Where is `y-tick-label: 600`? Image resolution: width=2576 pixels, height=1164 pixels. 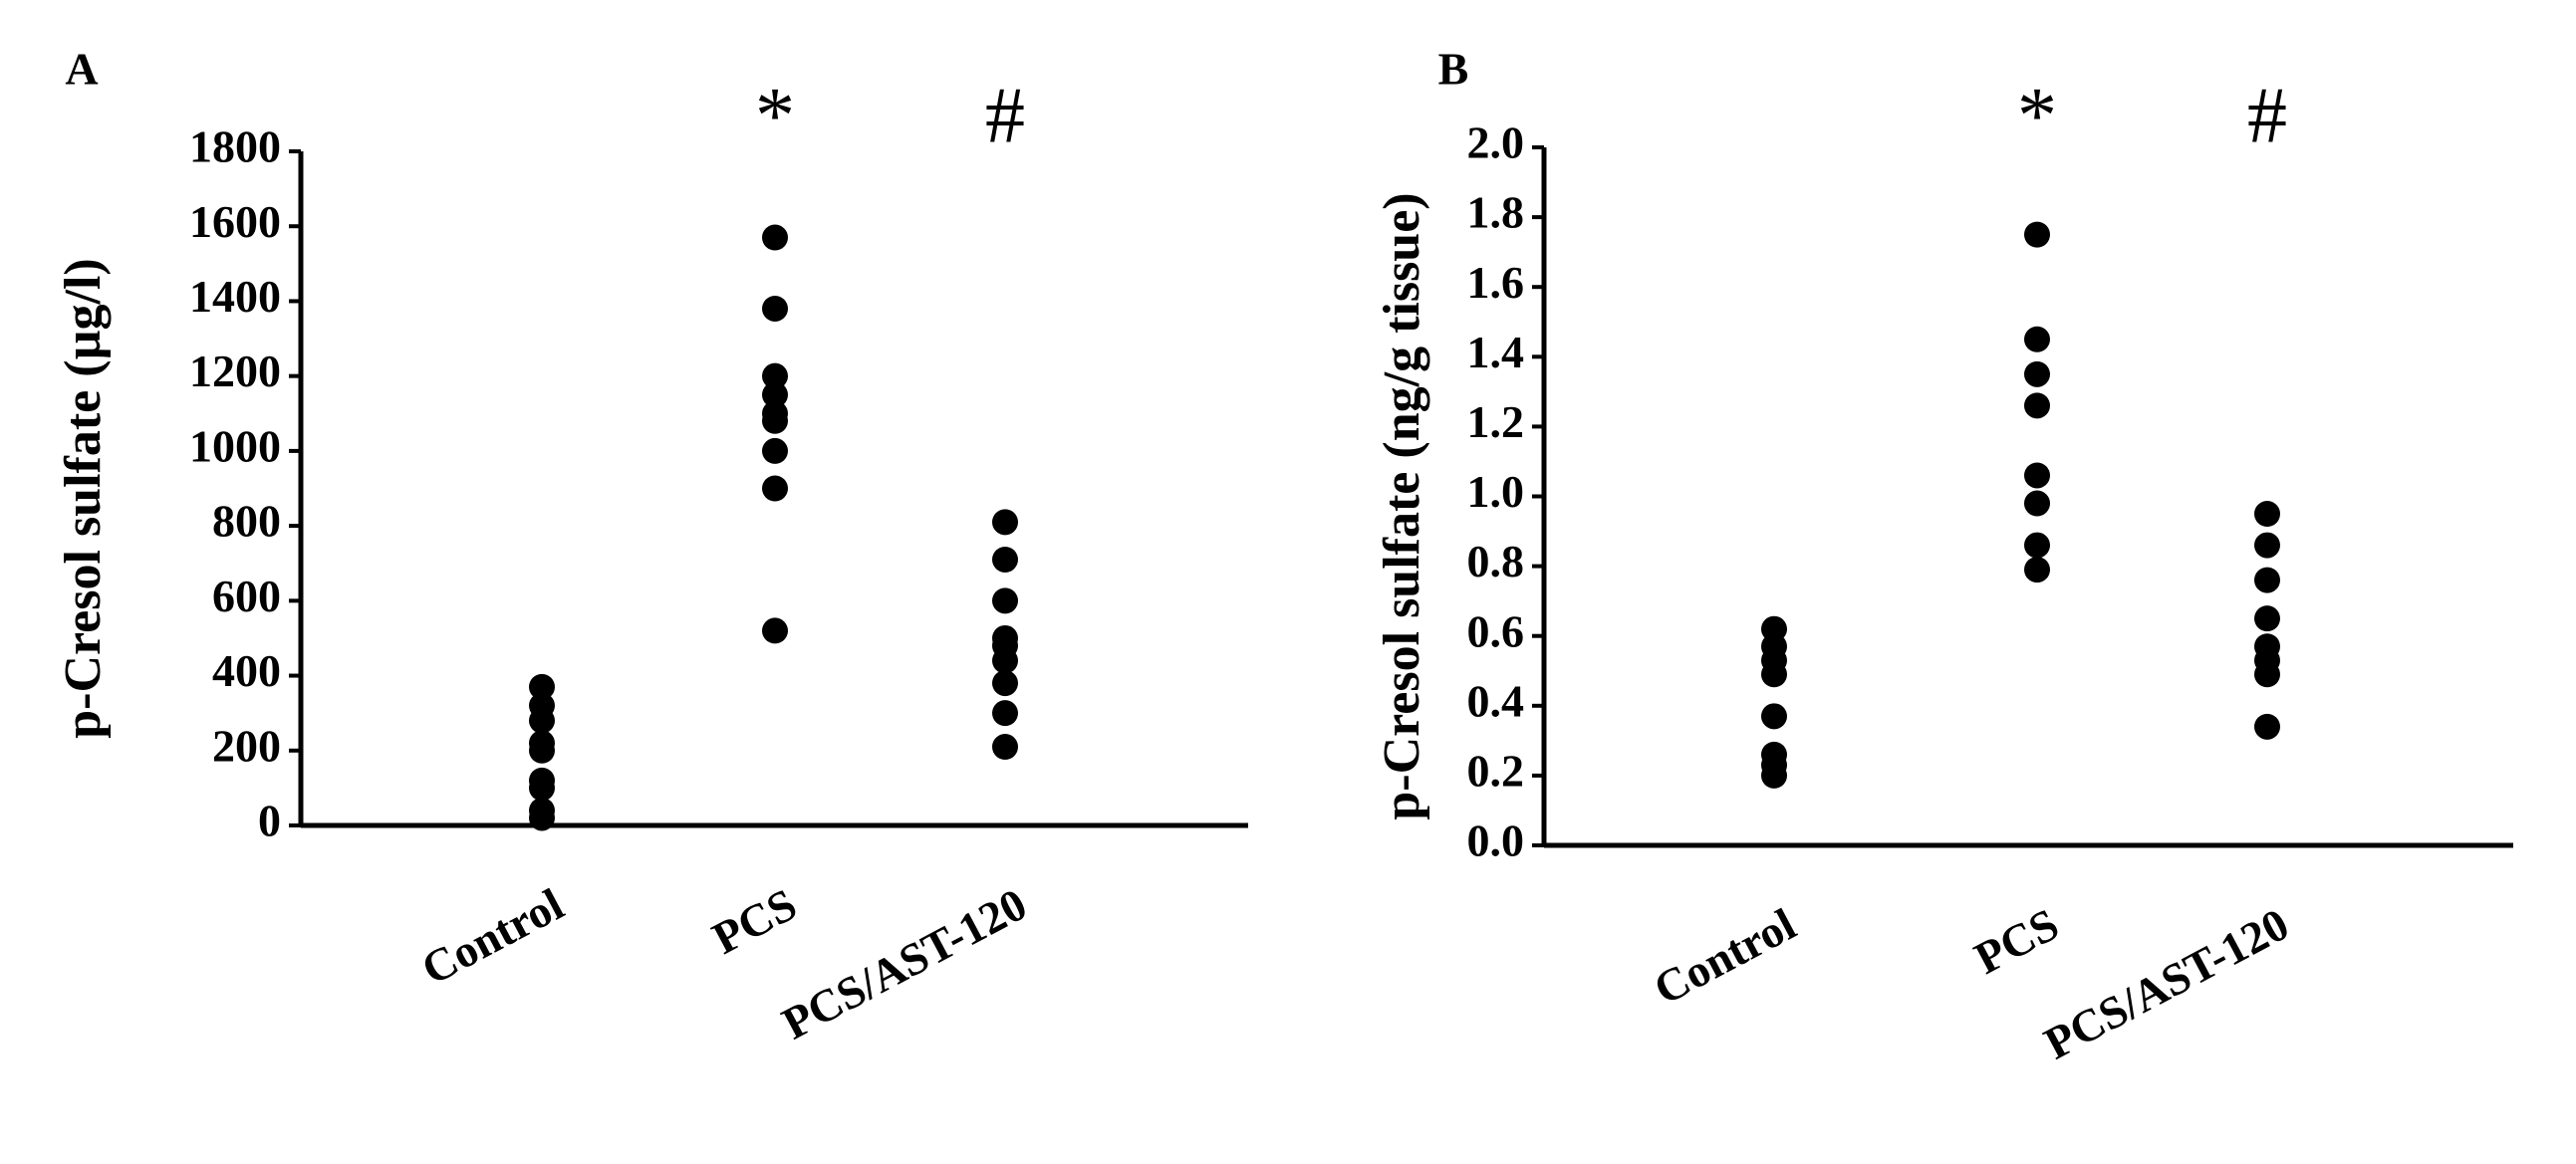
y-tick-label: 600 is located at coordinates (246, 596).